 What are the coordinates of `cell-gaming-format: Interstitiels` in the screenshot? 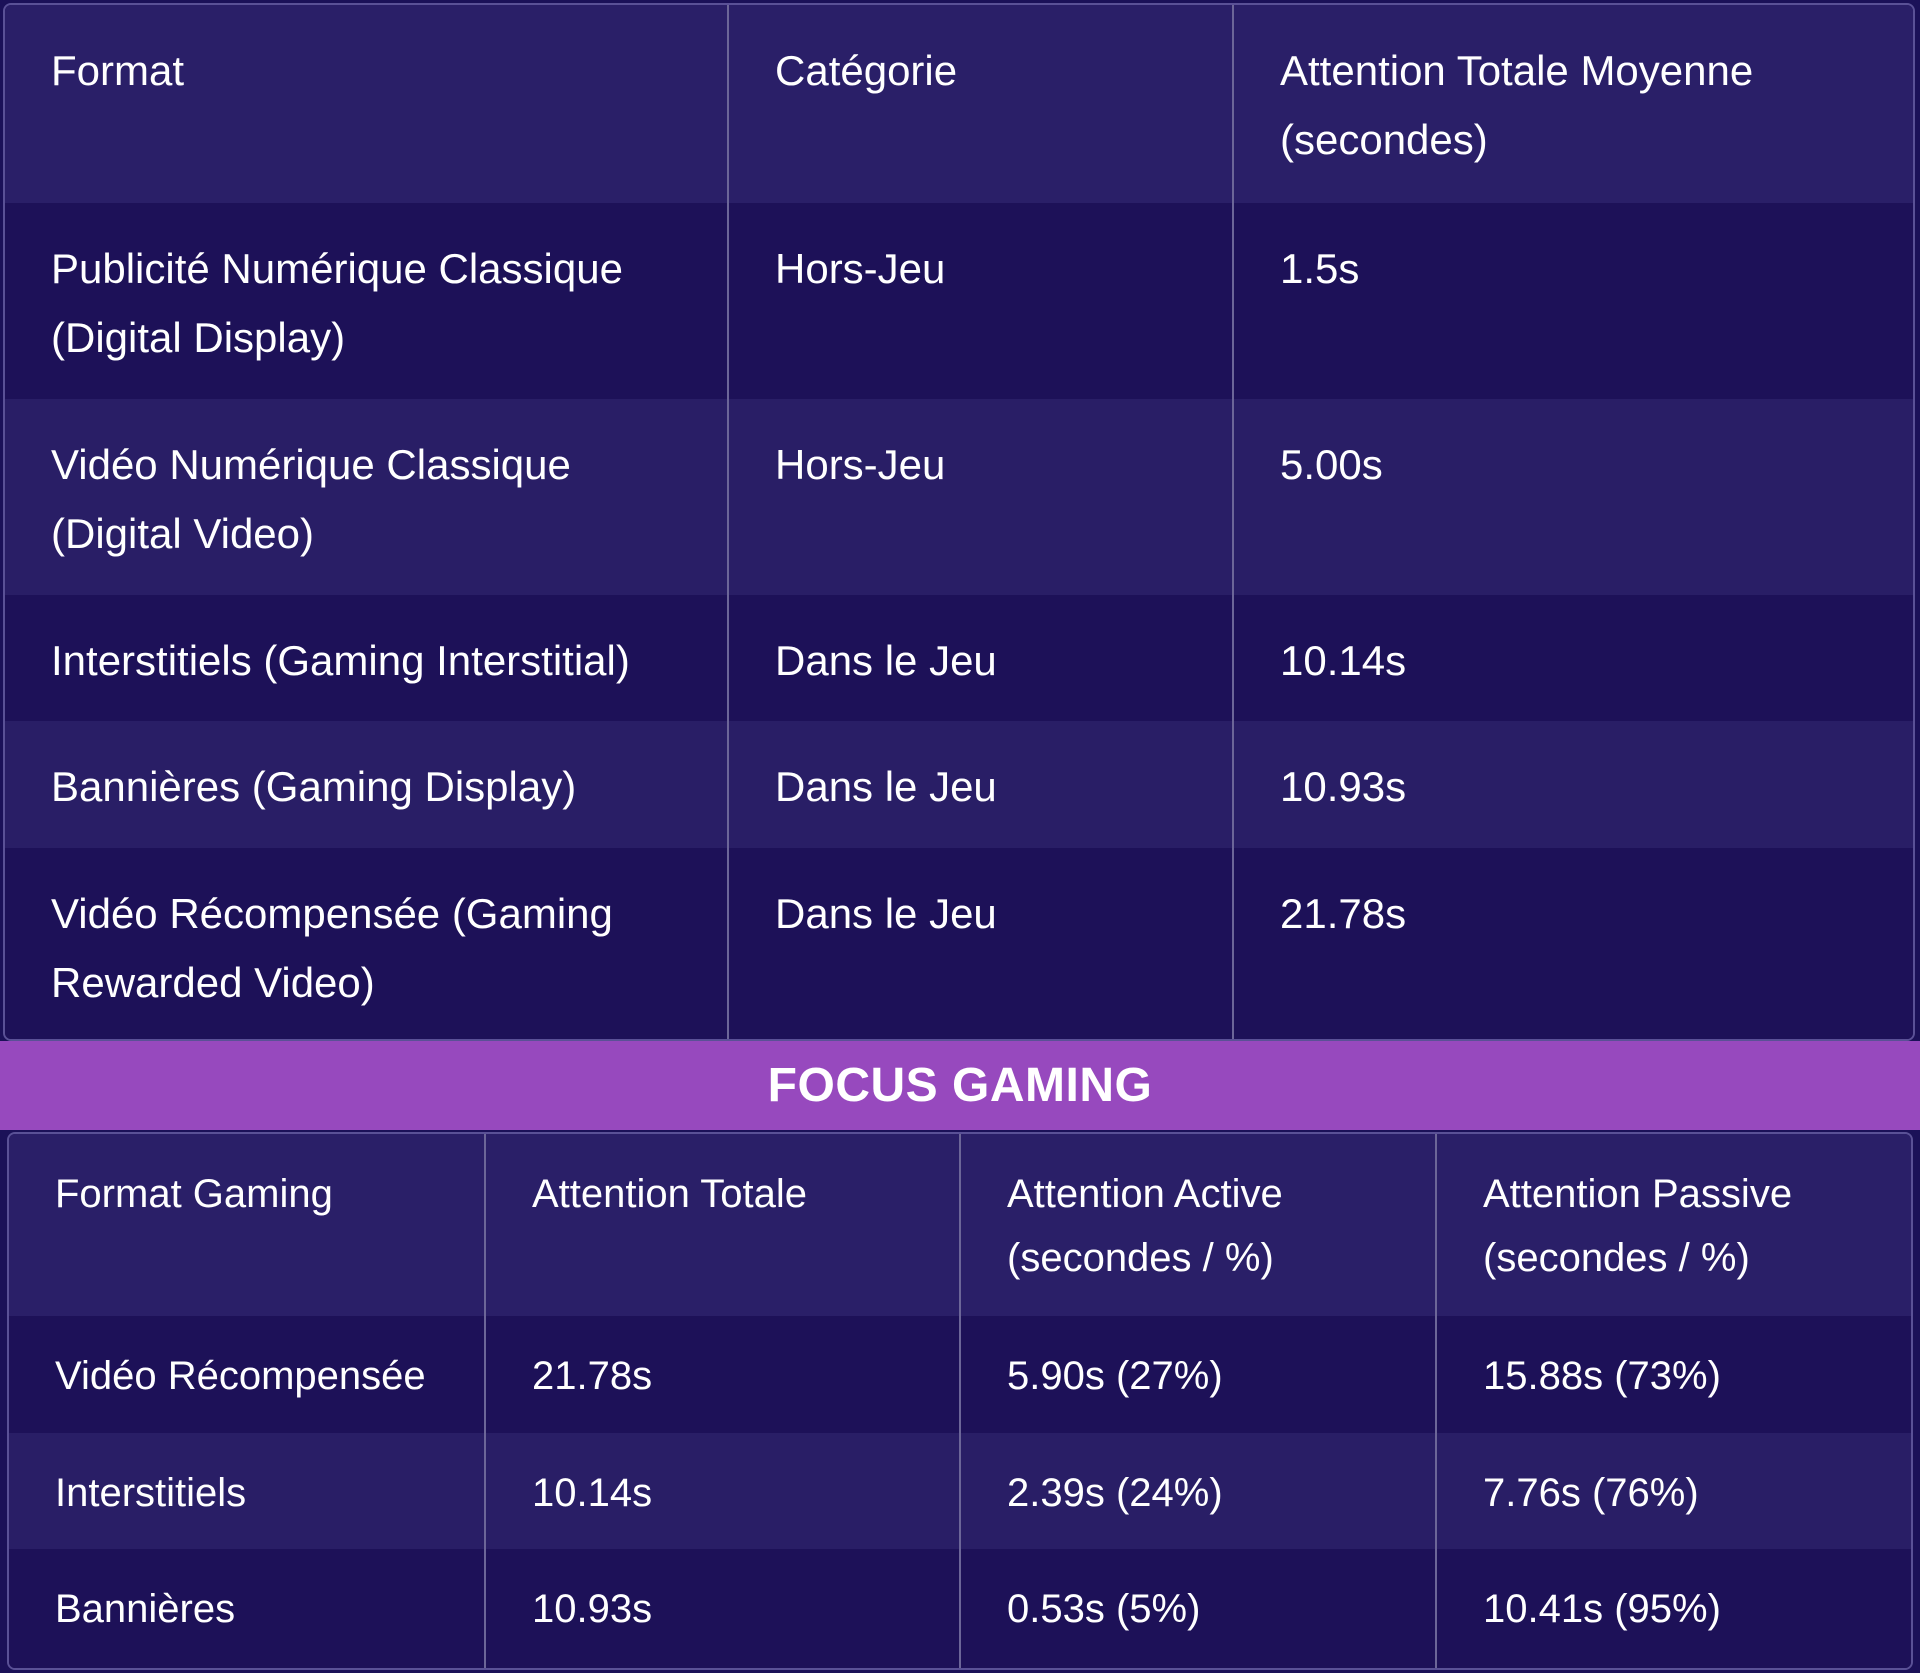 It's located at (151, 1493).